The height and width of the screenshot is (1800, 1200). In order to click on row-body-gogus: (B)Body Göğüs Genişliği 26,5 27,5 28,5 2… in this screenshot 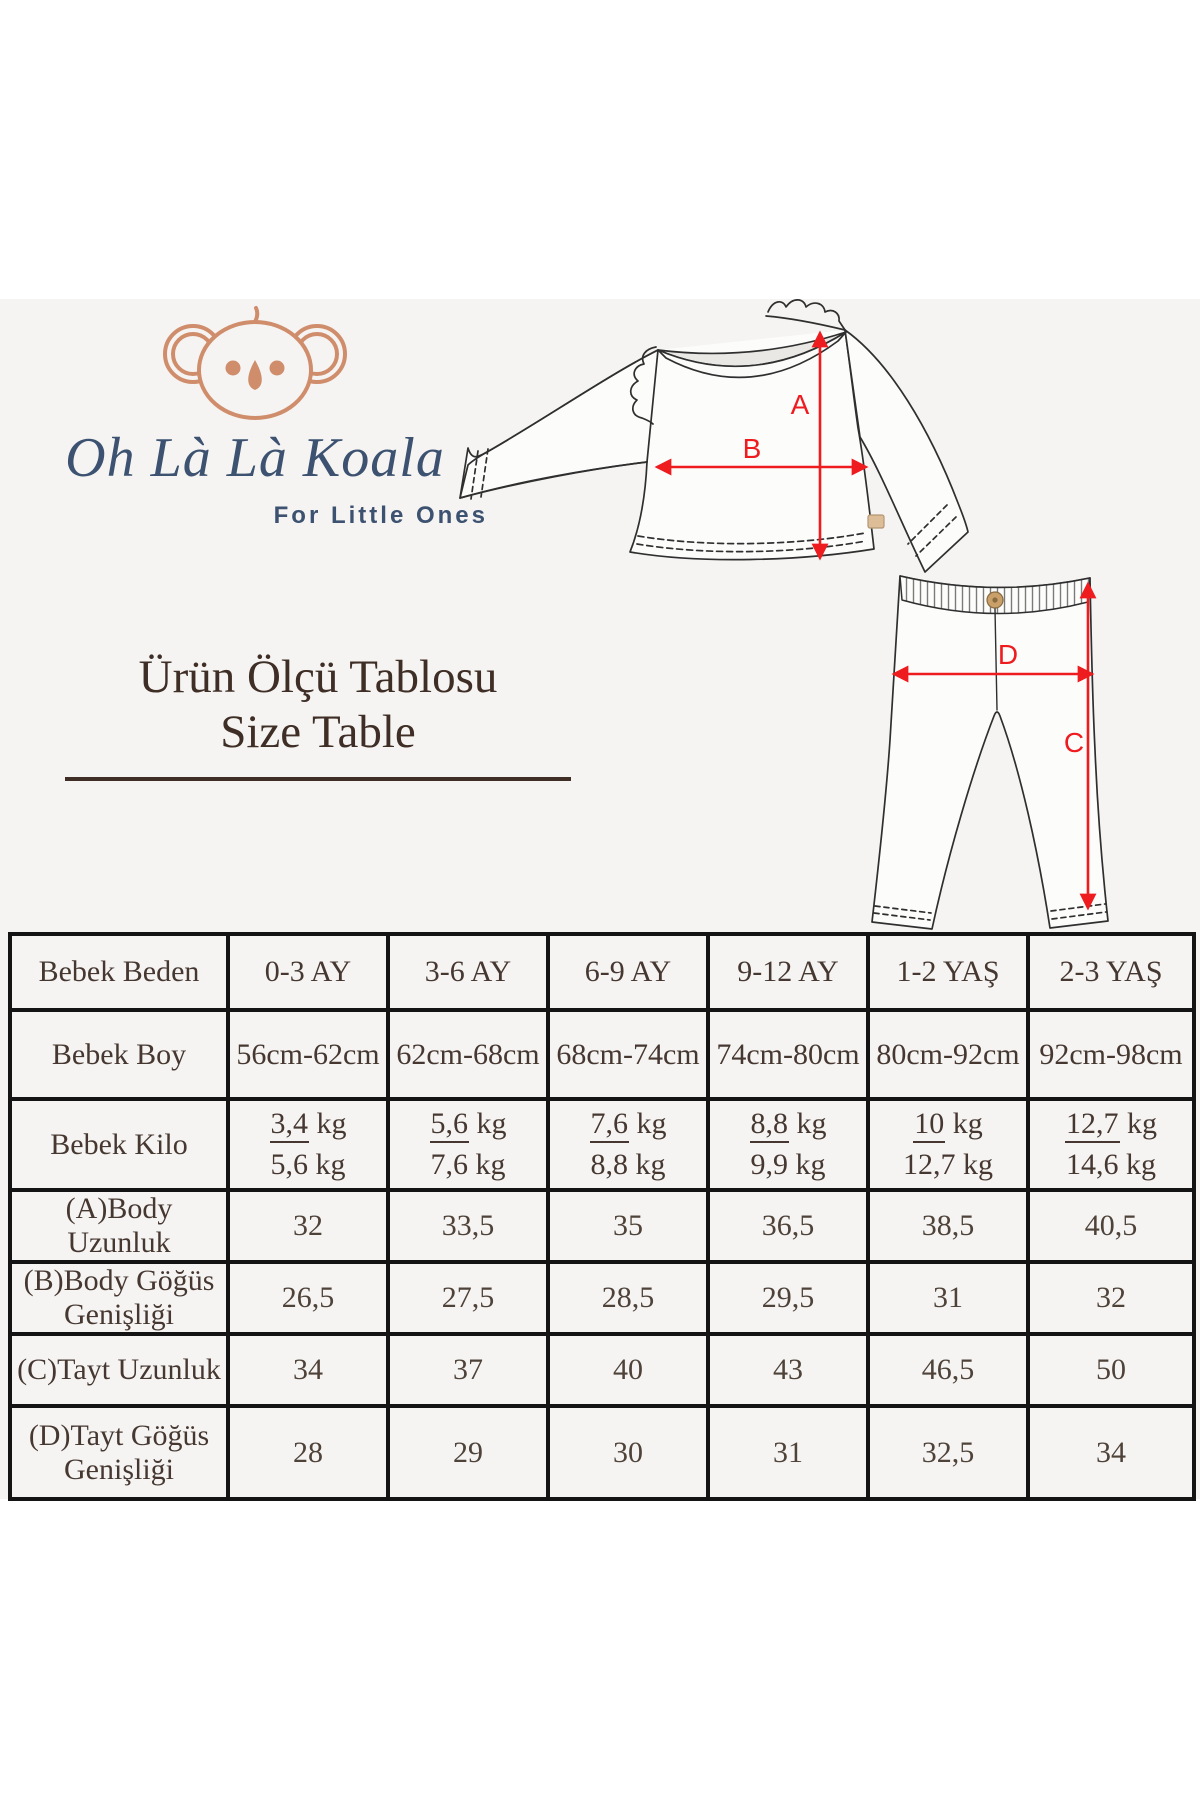, I will do `click(602, 1298)`.